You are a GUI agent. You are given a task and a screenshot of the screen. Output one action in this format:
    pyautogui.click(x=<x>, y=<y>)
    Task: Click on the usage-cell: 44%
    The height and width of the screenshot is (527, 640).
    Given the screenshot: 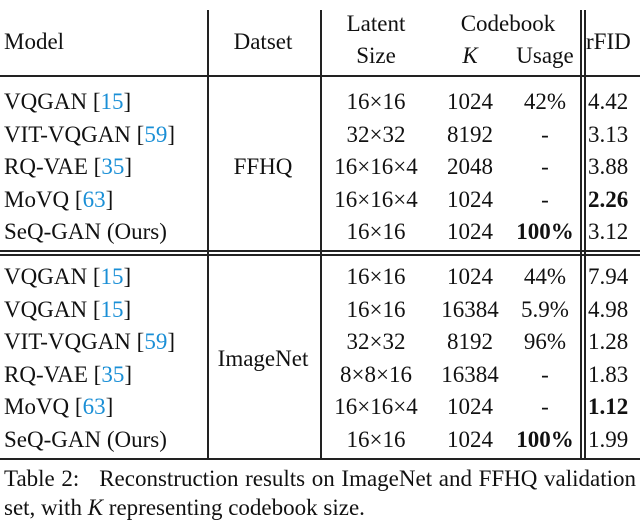 What is the action you would take?
    pyautogui.click(x=545, y=276)
    